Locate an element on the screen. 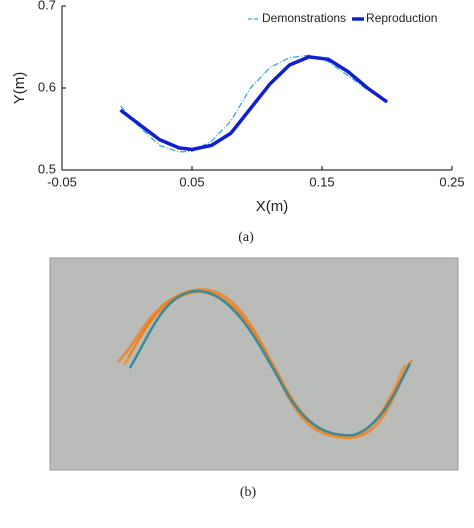 This screenshot has width=474, height=528. x-axis-label: X(m) is located at coordinates (272, 206).